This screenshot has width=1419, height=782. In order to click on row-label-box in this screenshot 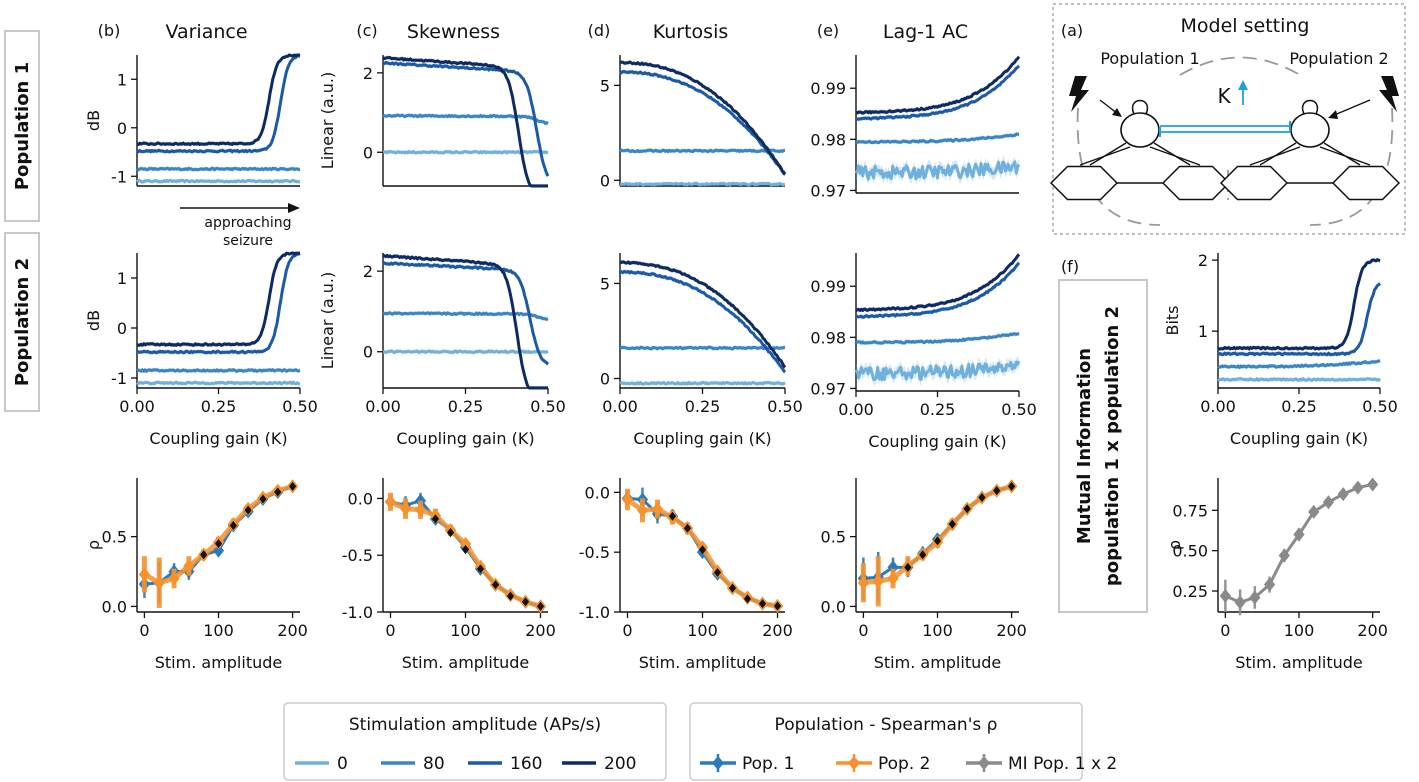, I will do `click(22, 126)`.